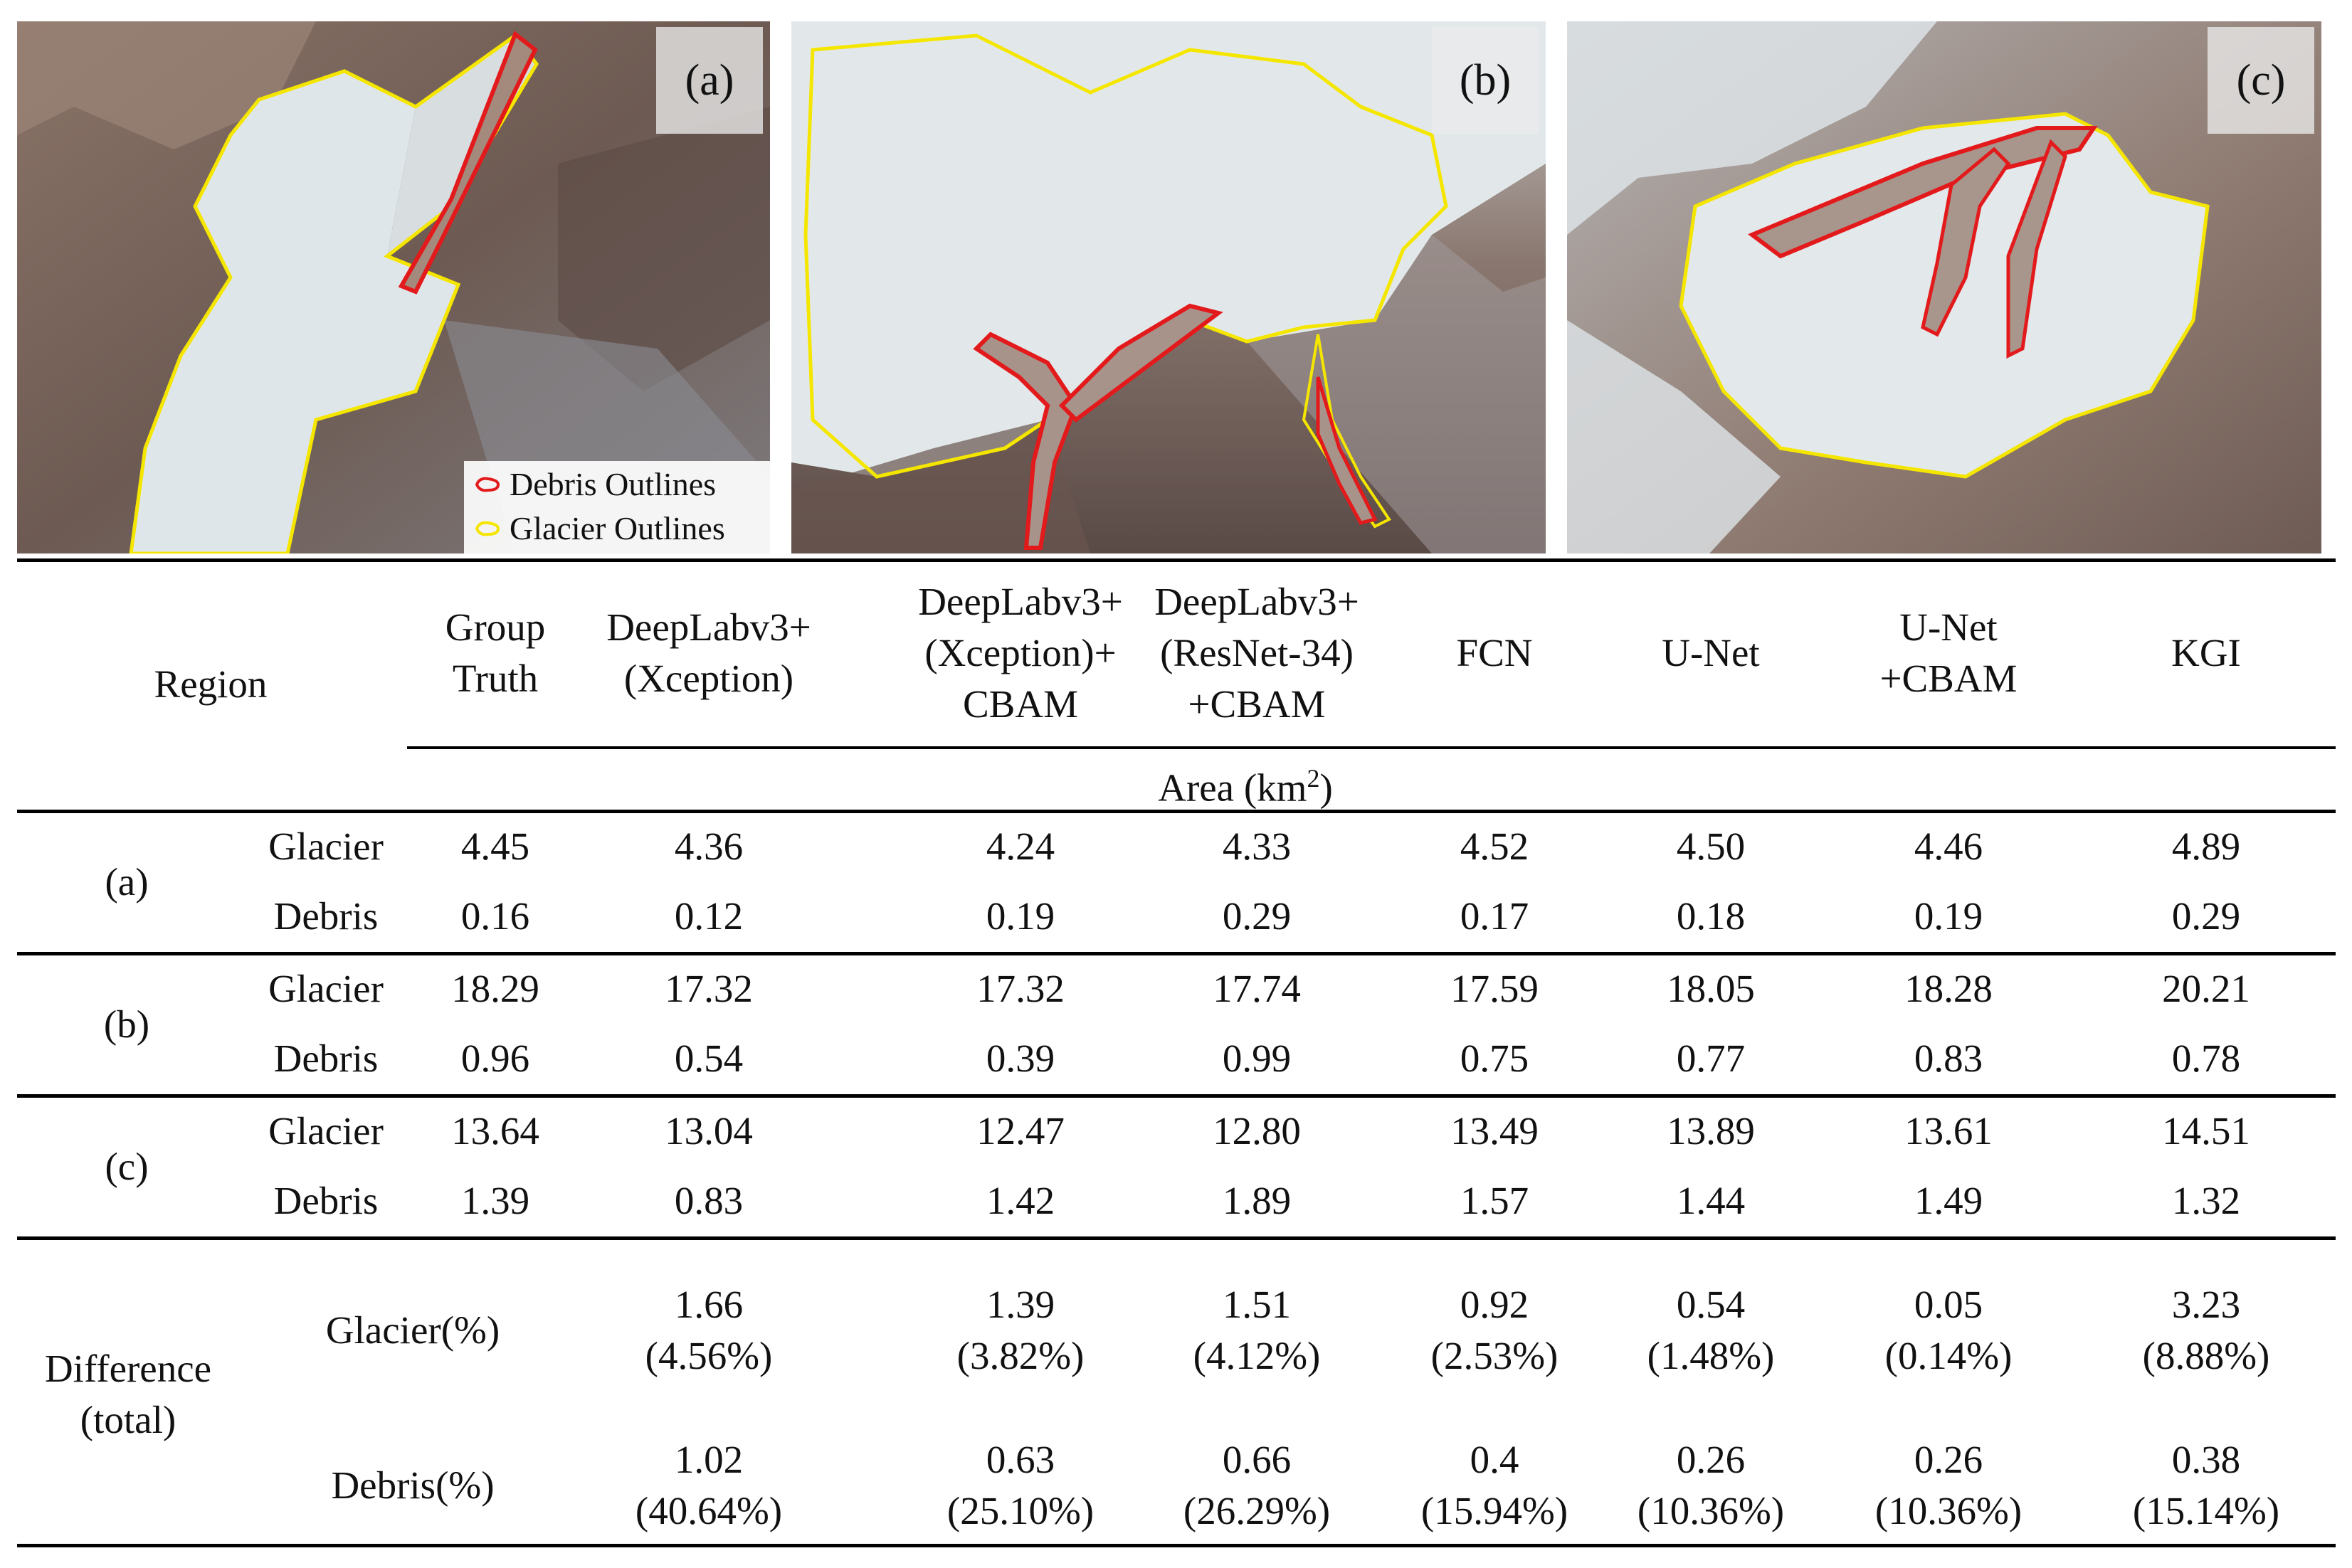  I want to click on table-cell: 0.16, so click(495, 916).